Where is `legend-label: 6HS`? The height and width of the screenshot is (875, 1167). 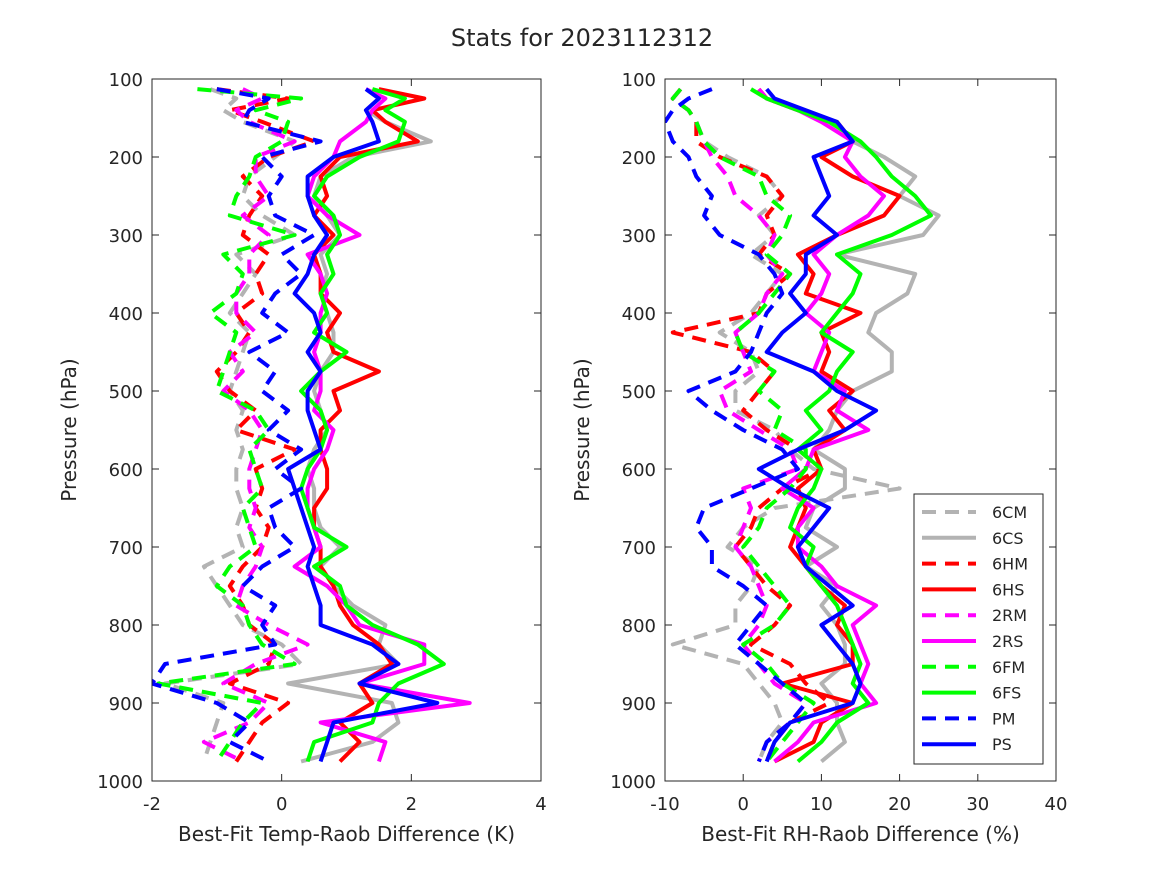 legend-label: 6HS is located at coordinates (1008, 589).